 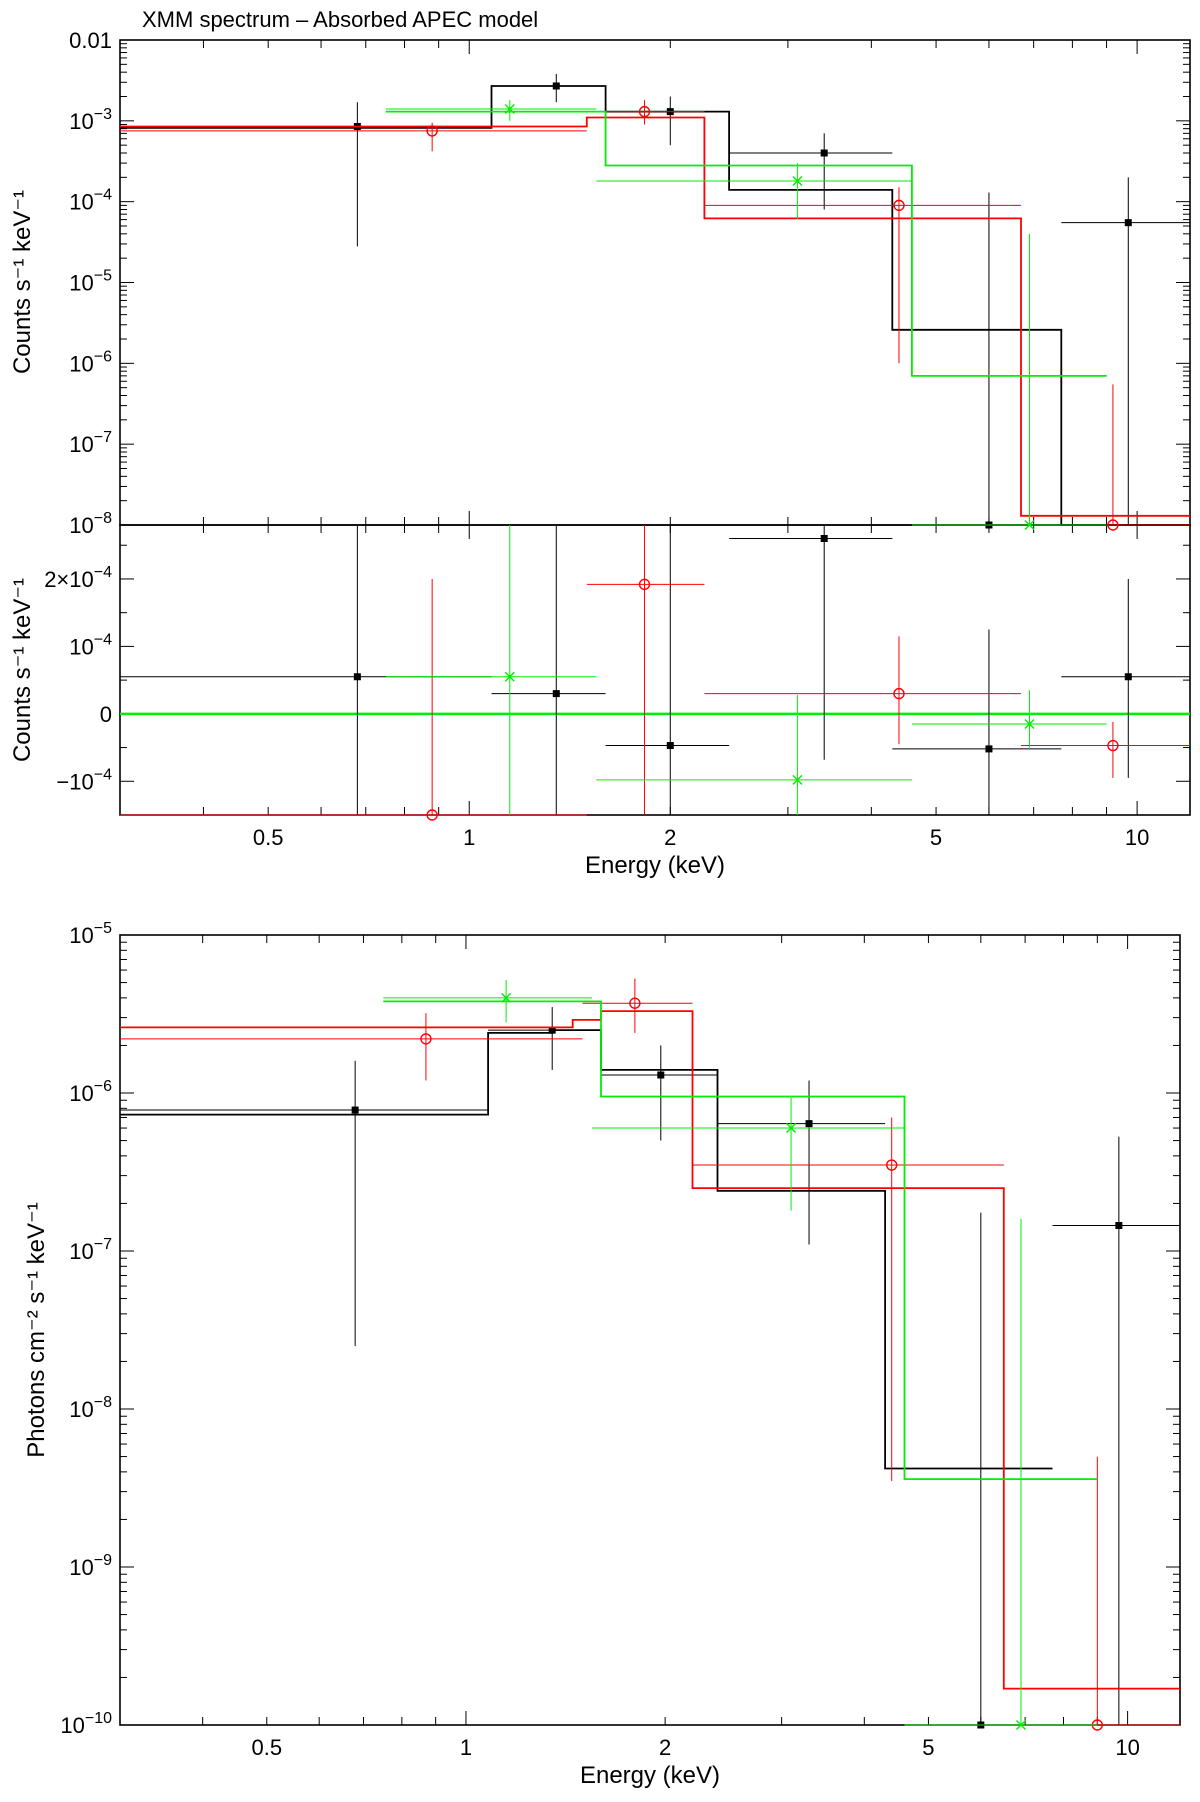 I want to click on panel-1-y-tick-label: 10⁻⁴, so click(x=90, y=201).